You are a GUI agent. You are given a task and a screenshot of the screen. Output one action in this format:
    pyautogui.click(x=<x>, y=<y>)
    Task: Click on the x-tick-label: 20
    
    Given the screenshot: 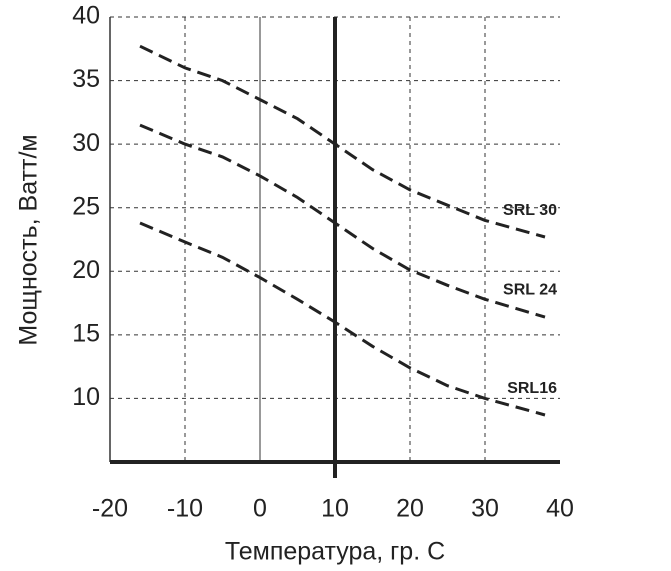 What is the action you would take?
    pyautogui.click(x=410, y=509)
    